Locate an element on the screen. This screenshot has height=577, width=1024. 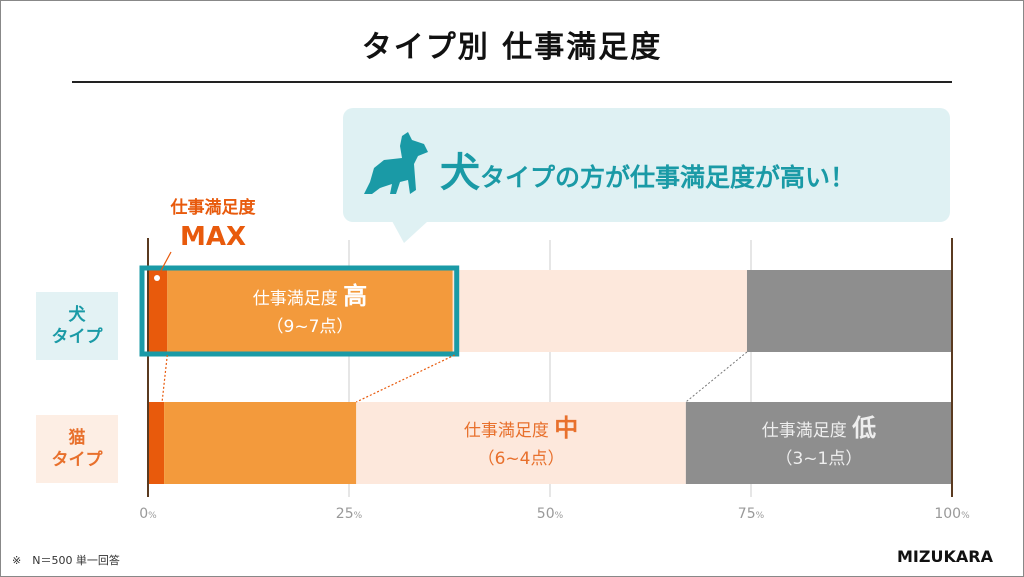
title-divider is located at coordinates (512, 82).